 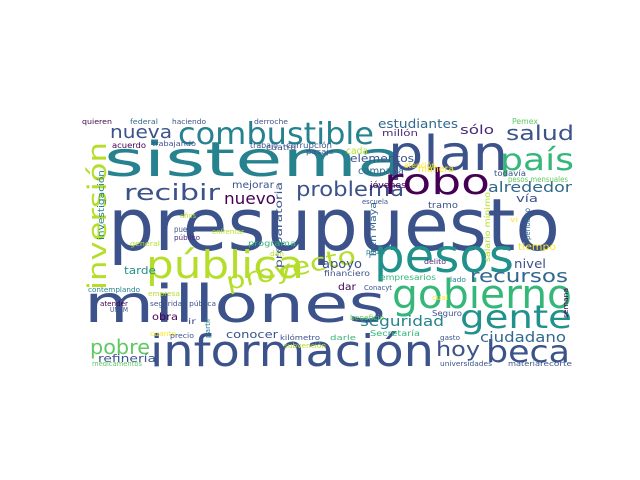 I want to click on word-61: salario mínimo, so click(x=487, y=227).